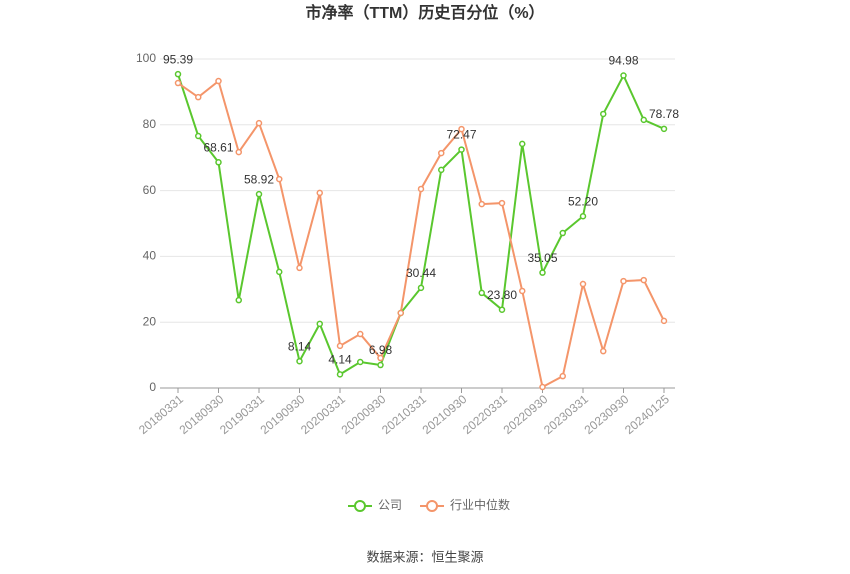 Image resolution: width=850 pixels, height=574 pixels. I want to click on y-tick-label: 40, so click(150, 256).